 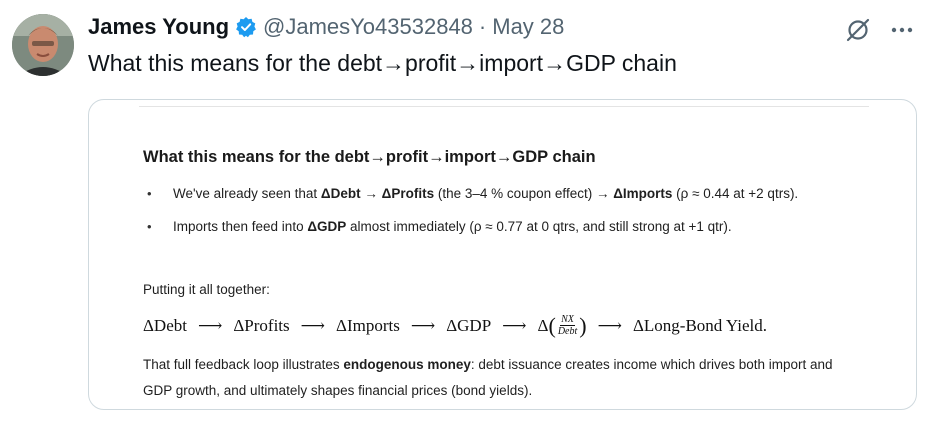 I want to click on tweet-header: James Young @JamesYo43532848 · May 28, so click(x=326, y=27).